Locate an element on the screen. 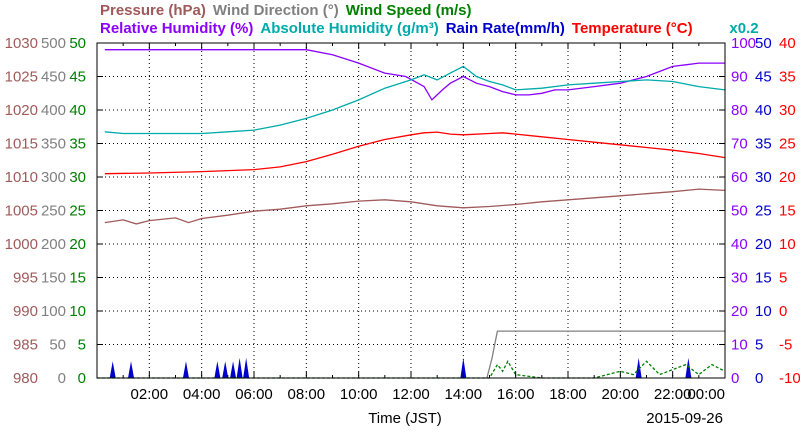 This screenshot has height=434, width=800. humidity-tick-label: 40 is located at coordinates (739, 244).